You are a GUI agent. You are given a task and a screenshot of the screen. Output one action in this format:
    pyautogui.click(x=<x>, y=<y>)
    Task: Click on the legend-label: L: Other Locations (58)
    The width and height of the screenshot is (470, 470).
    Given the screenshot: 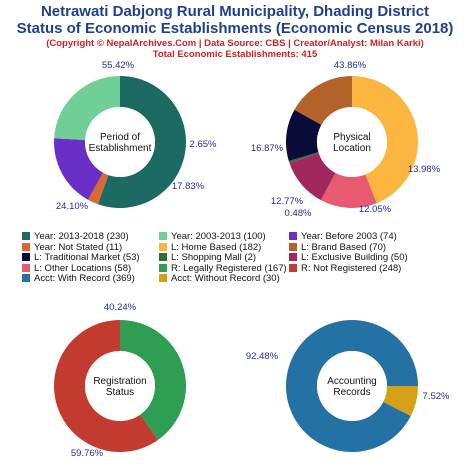 What is the action you would take?
    pyautogui.click(x=83, y=268)
    